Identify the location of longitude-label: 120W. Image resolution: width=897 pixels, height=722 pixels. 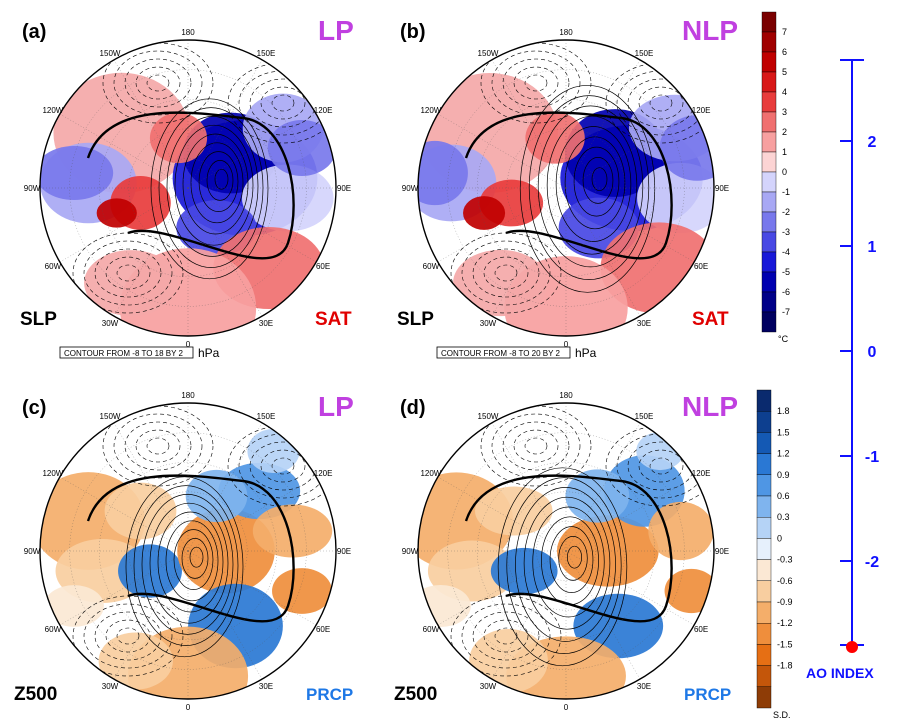
(52, 473).